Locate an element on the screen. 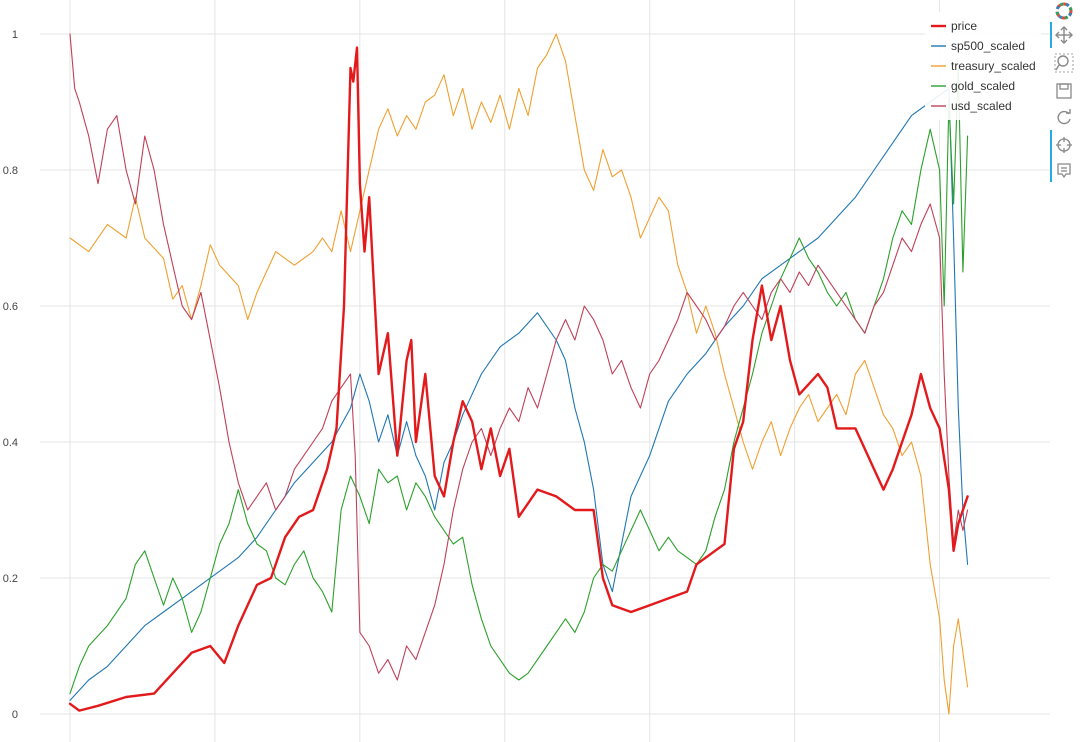 This screenshot has width=1080, height=742. legend-label: price is located at coordinates (964, 26).